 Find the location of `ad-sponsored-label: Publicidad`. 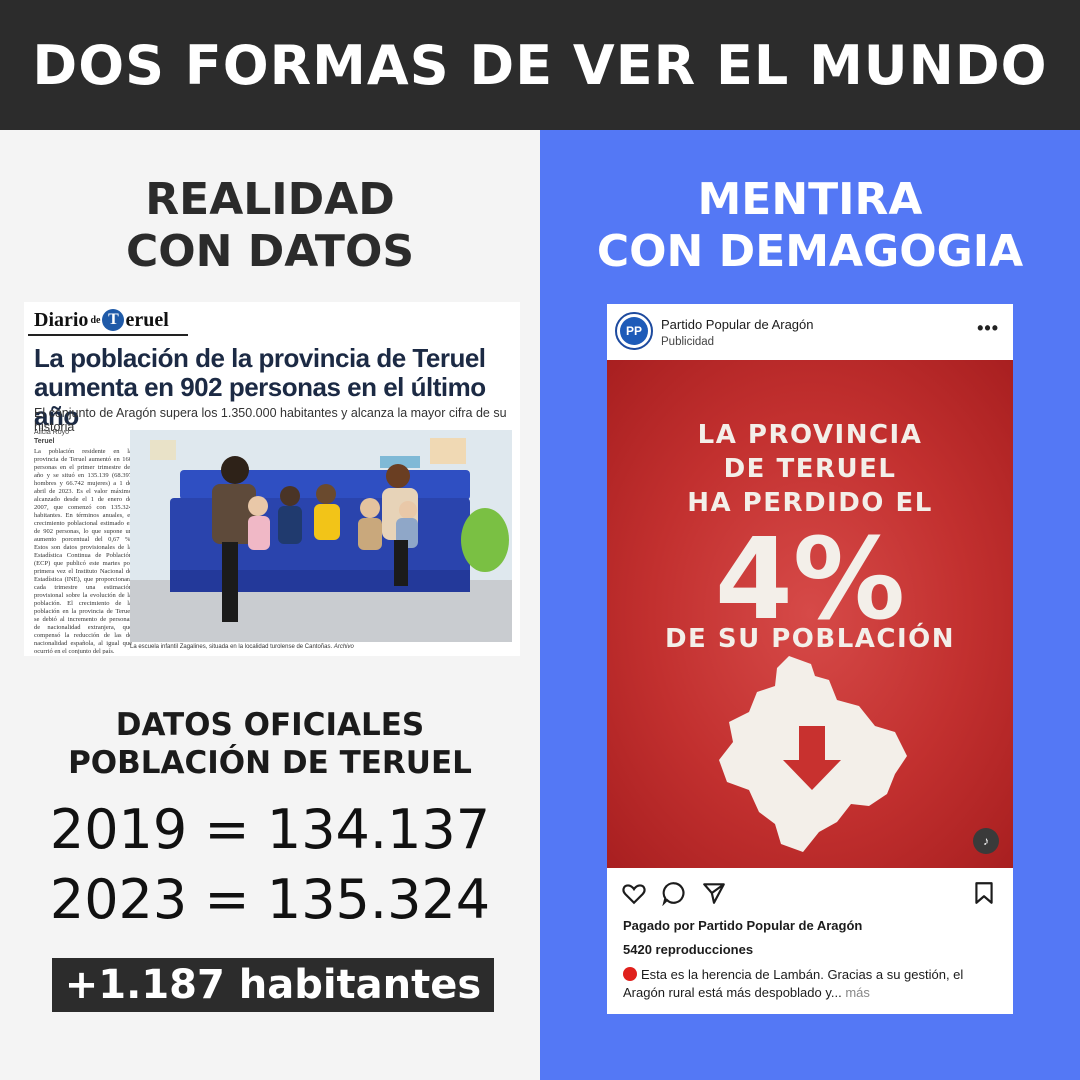

ad-sponsored-label: Publicidad is located at coordinates (688, 342).